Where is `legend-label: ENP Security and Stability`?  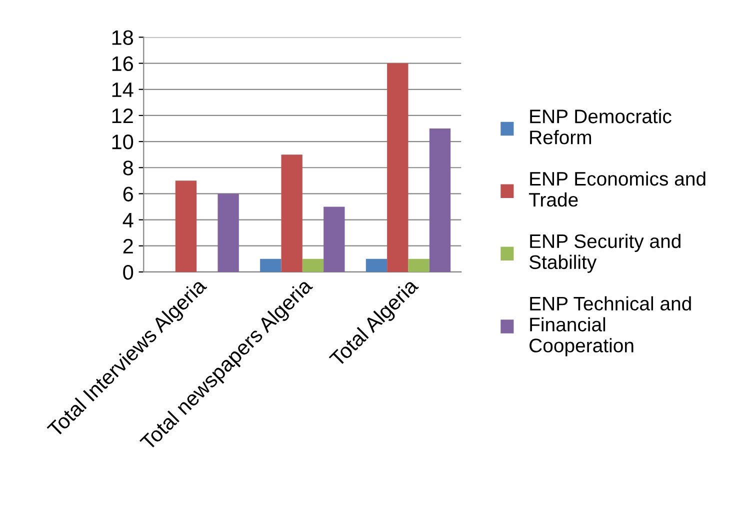
legend-label: ENP Security and Stability is located at coordinates (604, 253).